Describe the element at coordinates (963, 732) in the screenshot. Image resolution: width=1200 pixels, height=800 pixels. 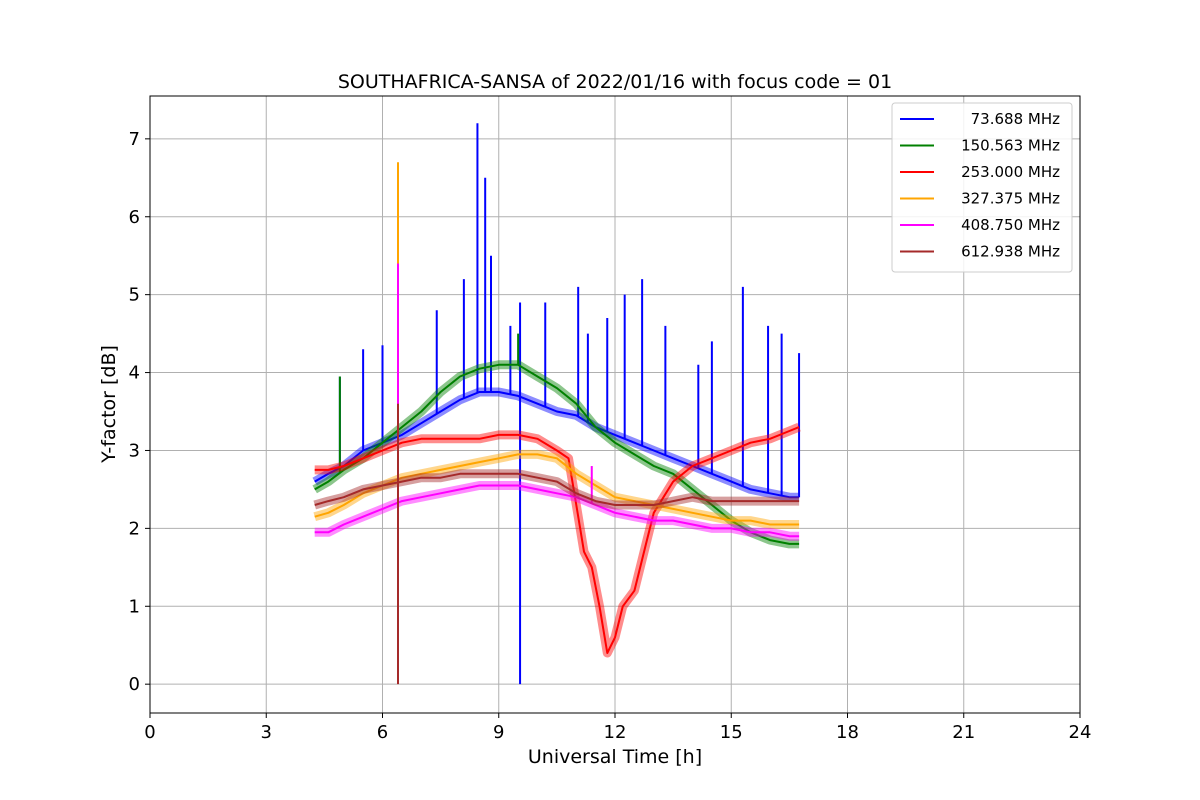
I see `x-tick-label: 21` at that location.